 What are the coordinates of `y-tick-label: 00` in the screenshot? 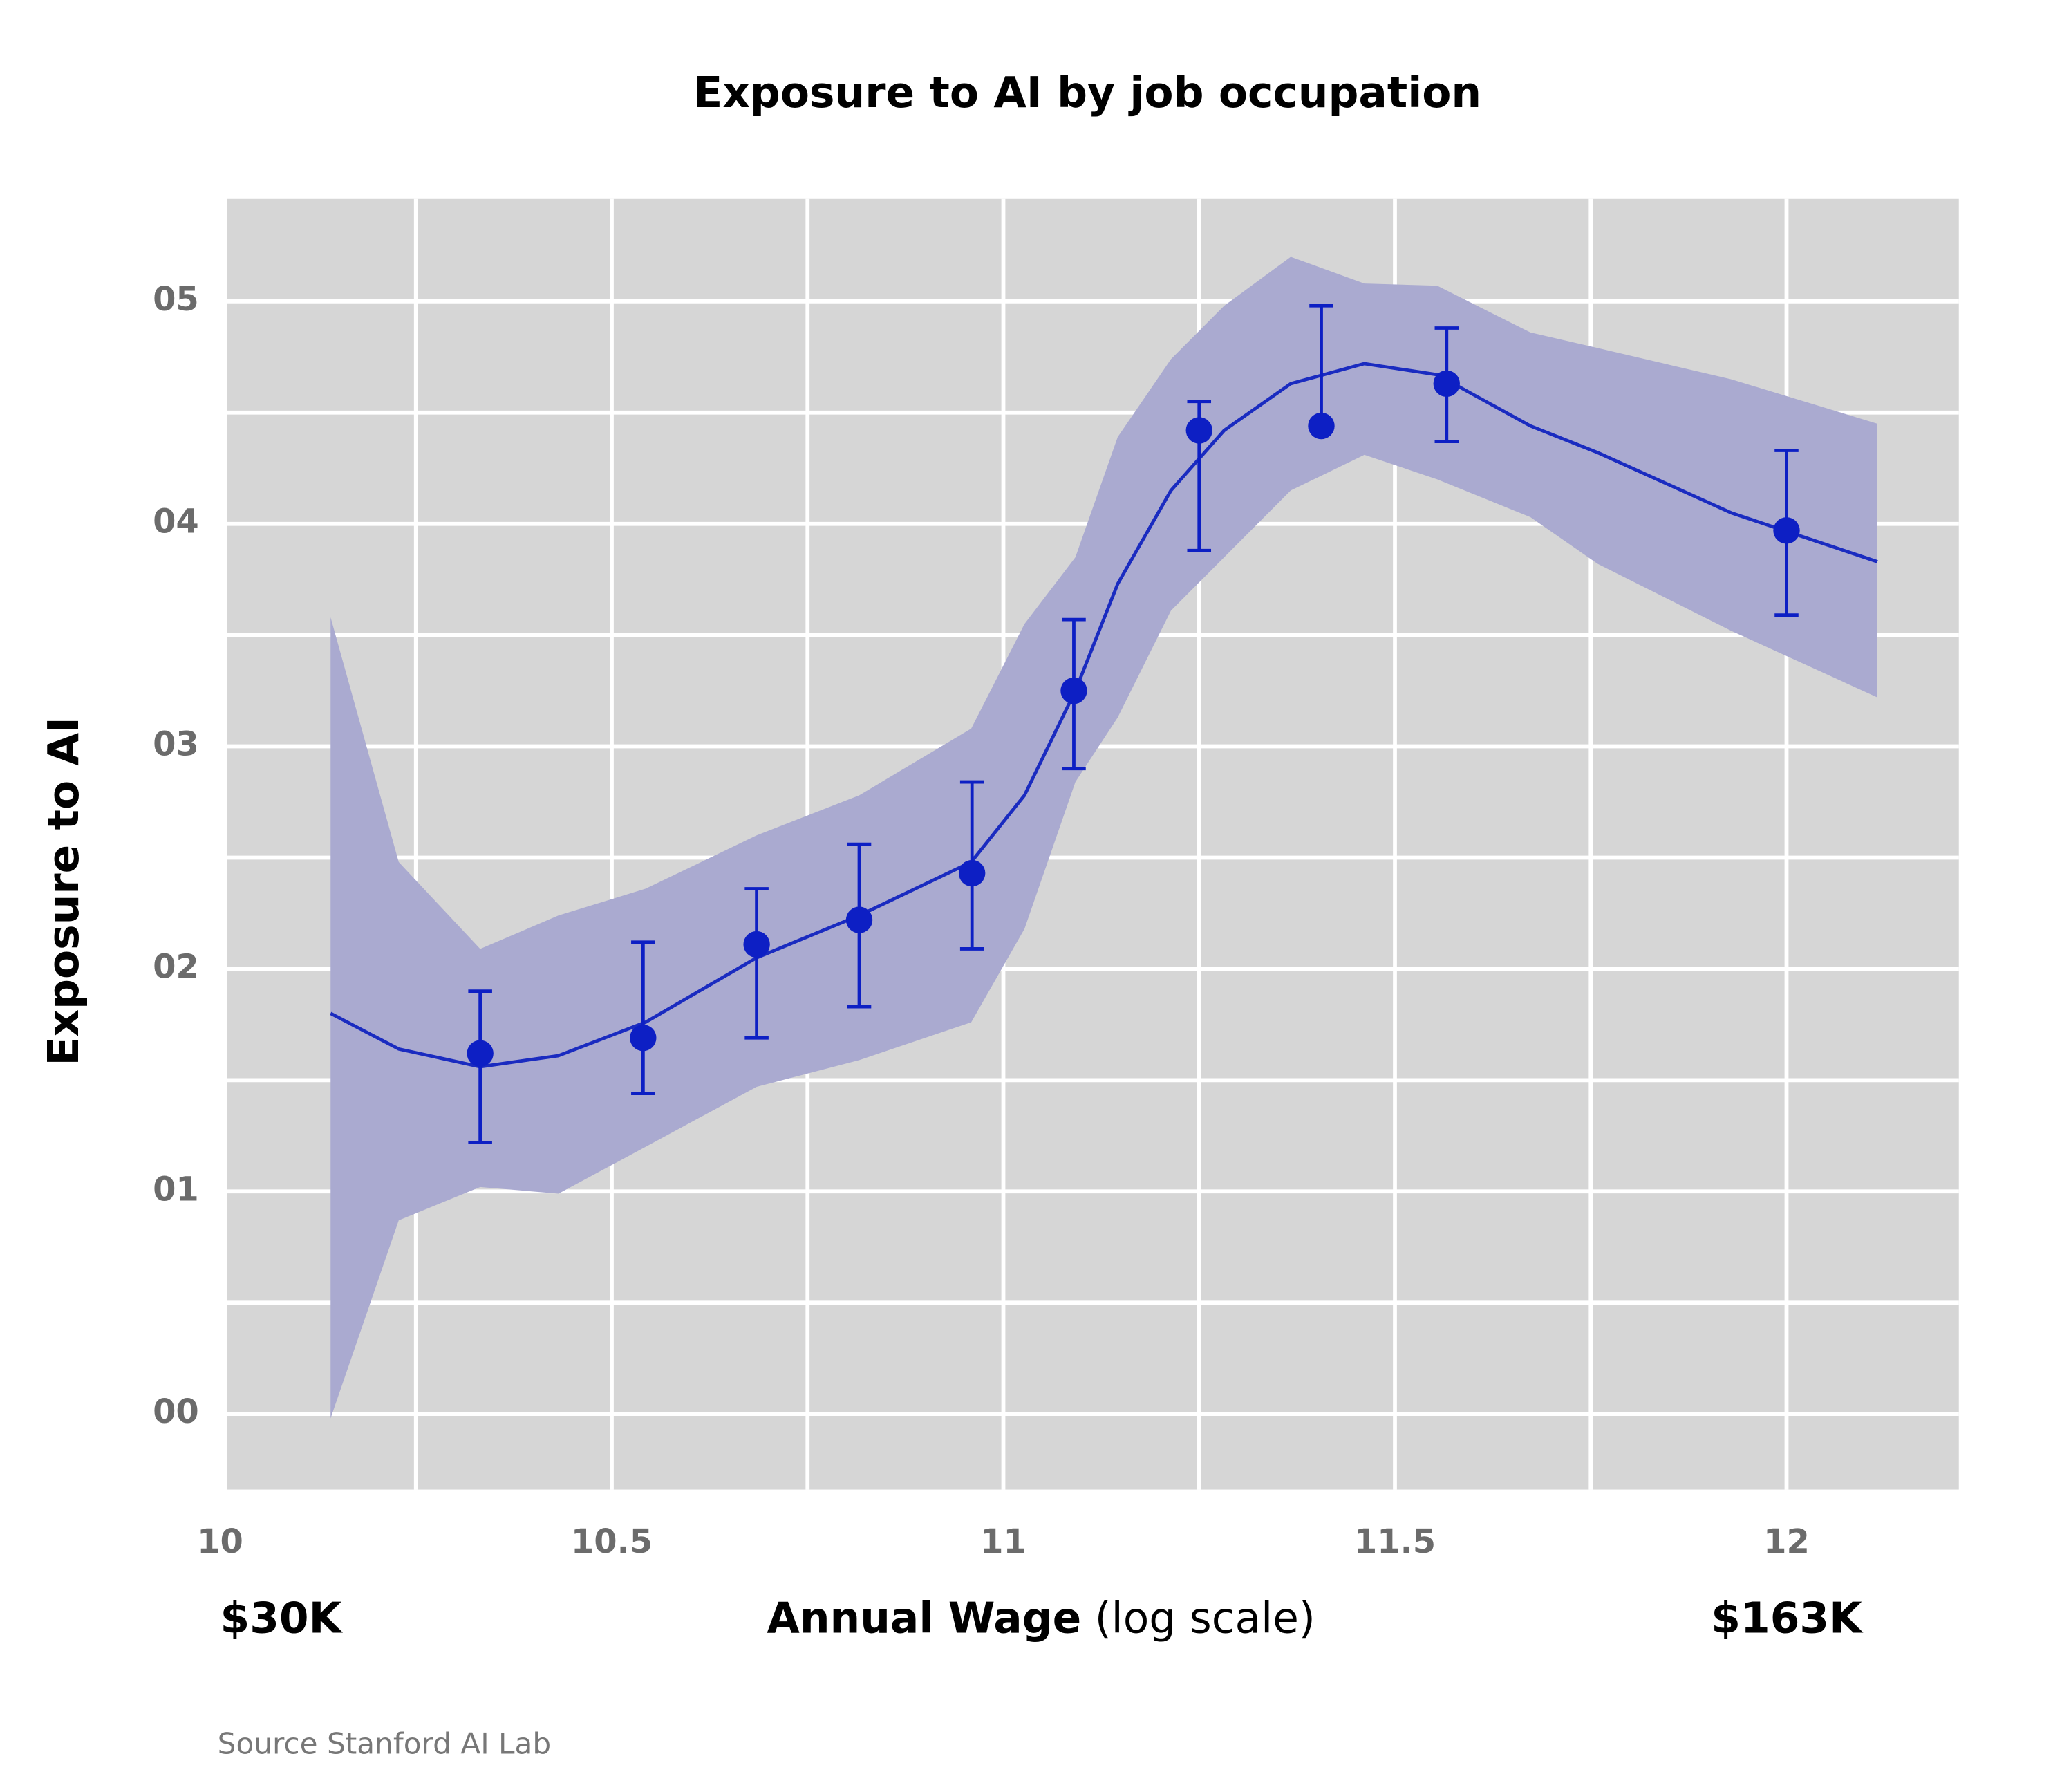 It's located at (176, 1411).